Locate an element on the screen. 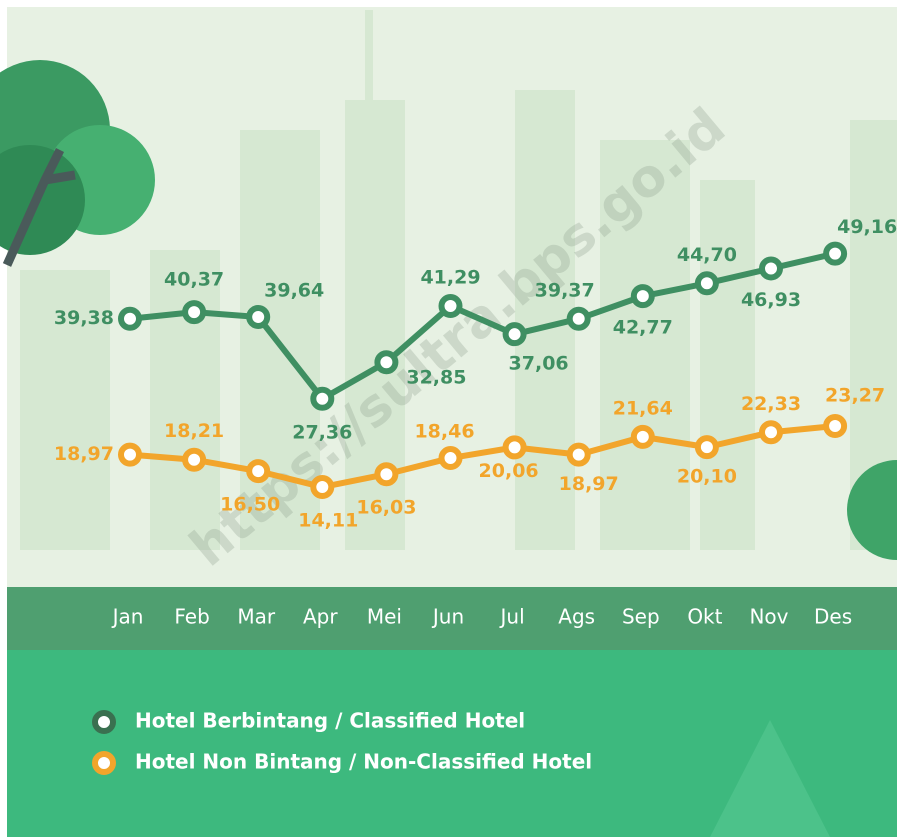  data-label: 16,03 is located at coordinates (386, 508).